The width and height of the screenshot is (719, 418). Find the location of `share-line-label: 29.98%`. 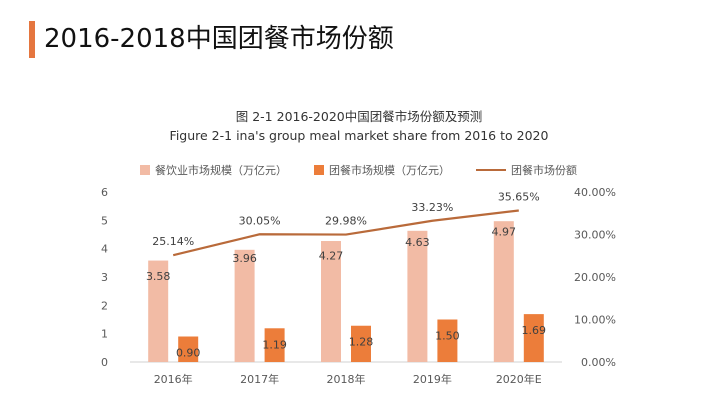

share-line-label: 29.98% is located at coordinates (346, 221).